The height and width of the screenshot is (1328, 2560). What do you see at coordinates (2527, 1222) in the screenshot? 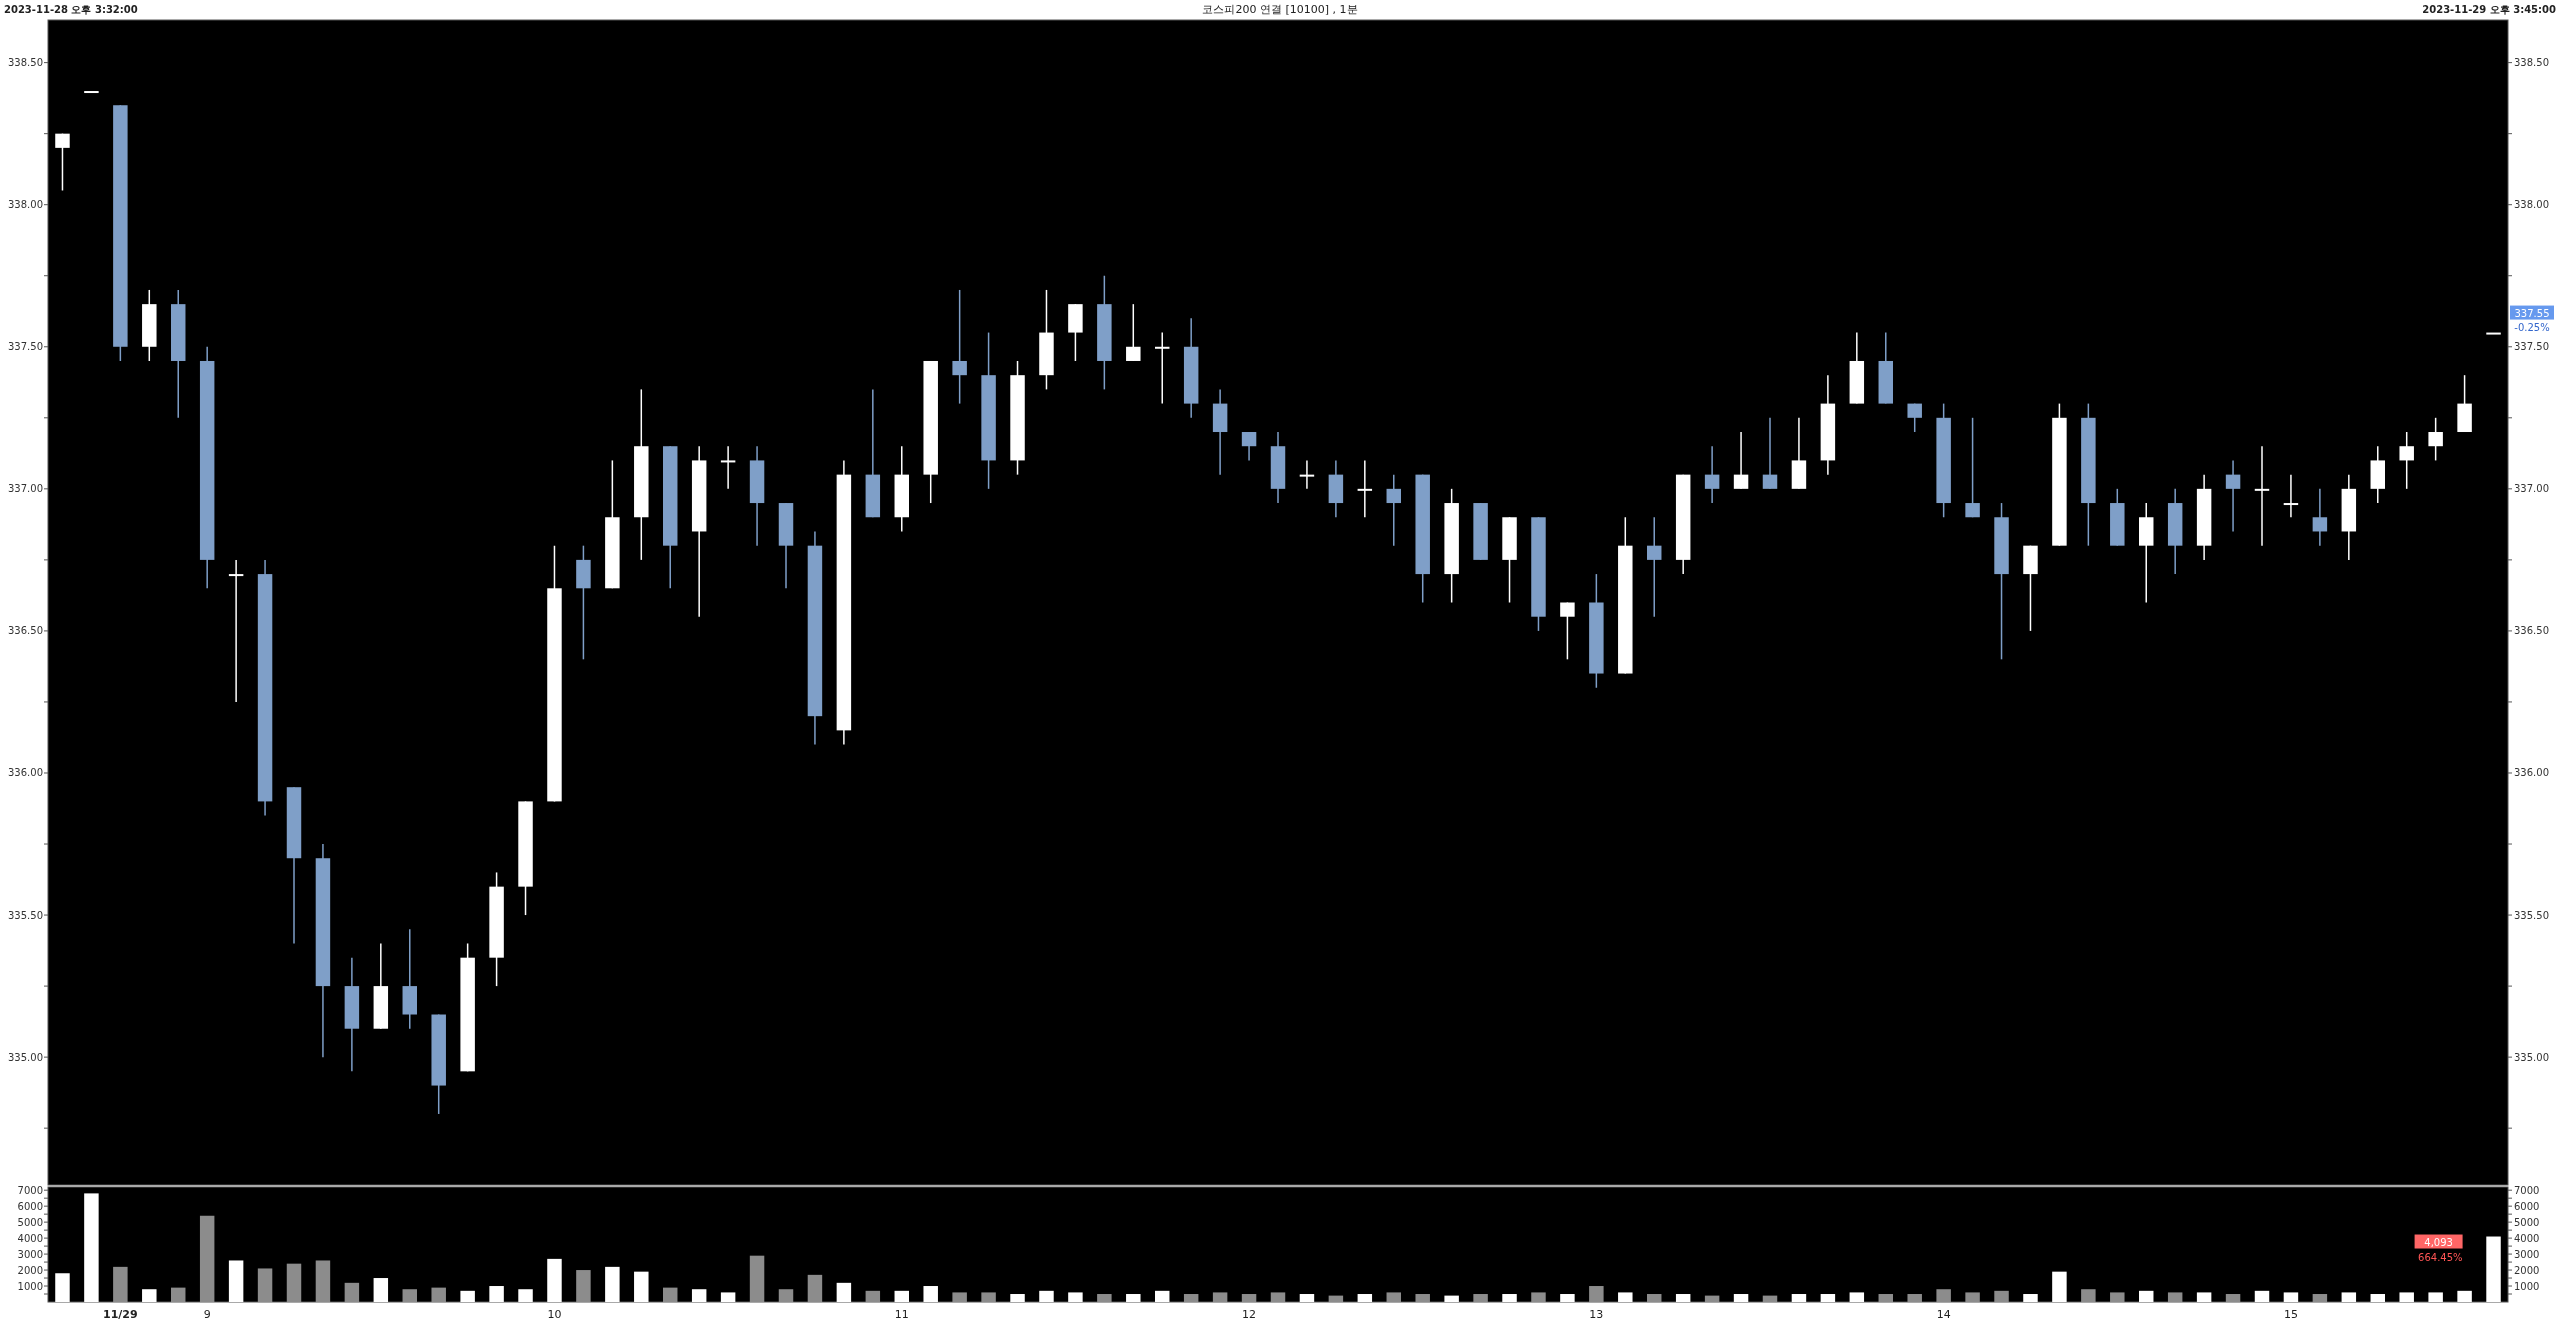
I see `y2-tick-label: 5000` at bounding box center [2527, 1222].